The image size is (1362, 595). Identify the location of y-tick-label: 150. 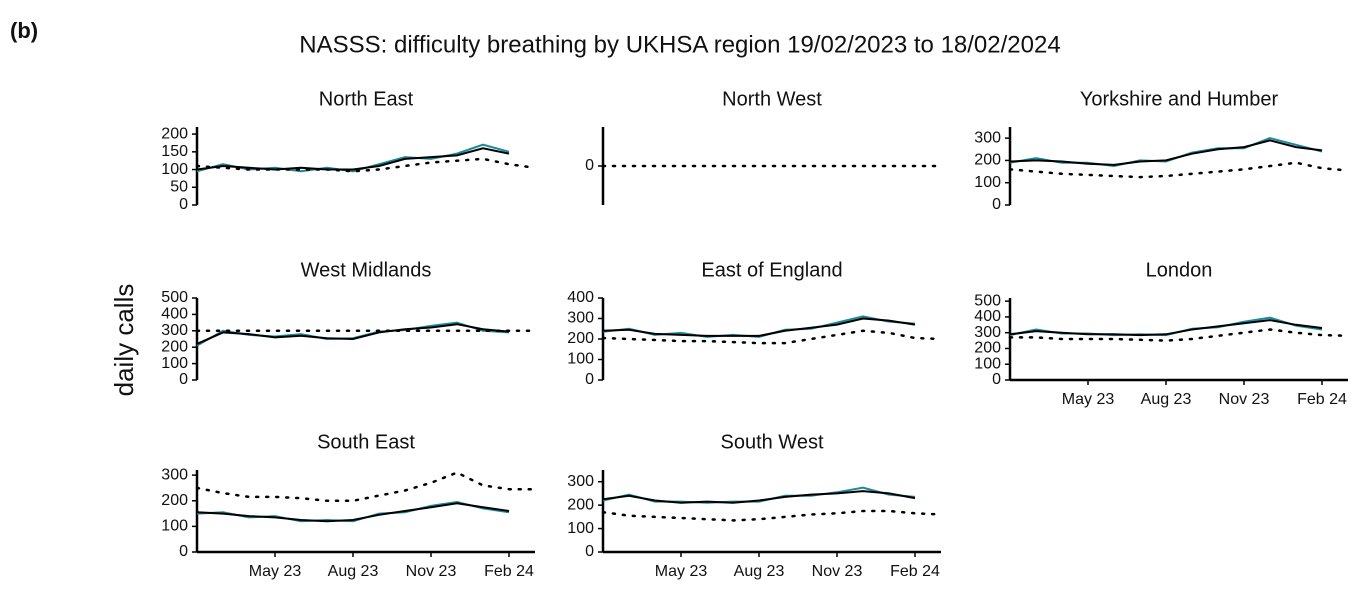
(174, 151).